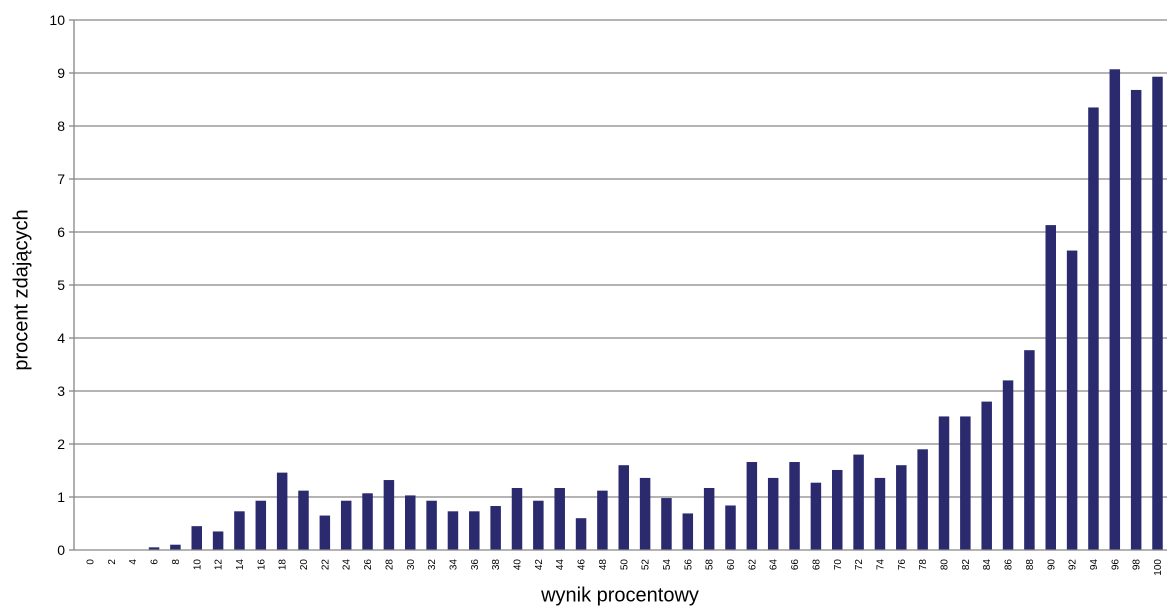  I want to click on x-tick-label: 72, so click(859, 565).